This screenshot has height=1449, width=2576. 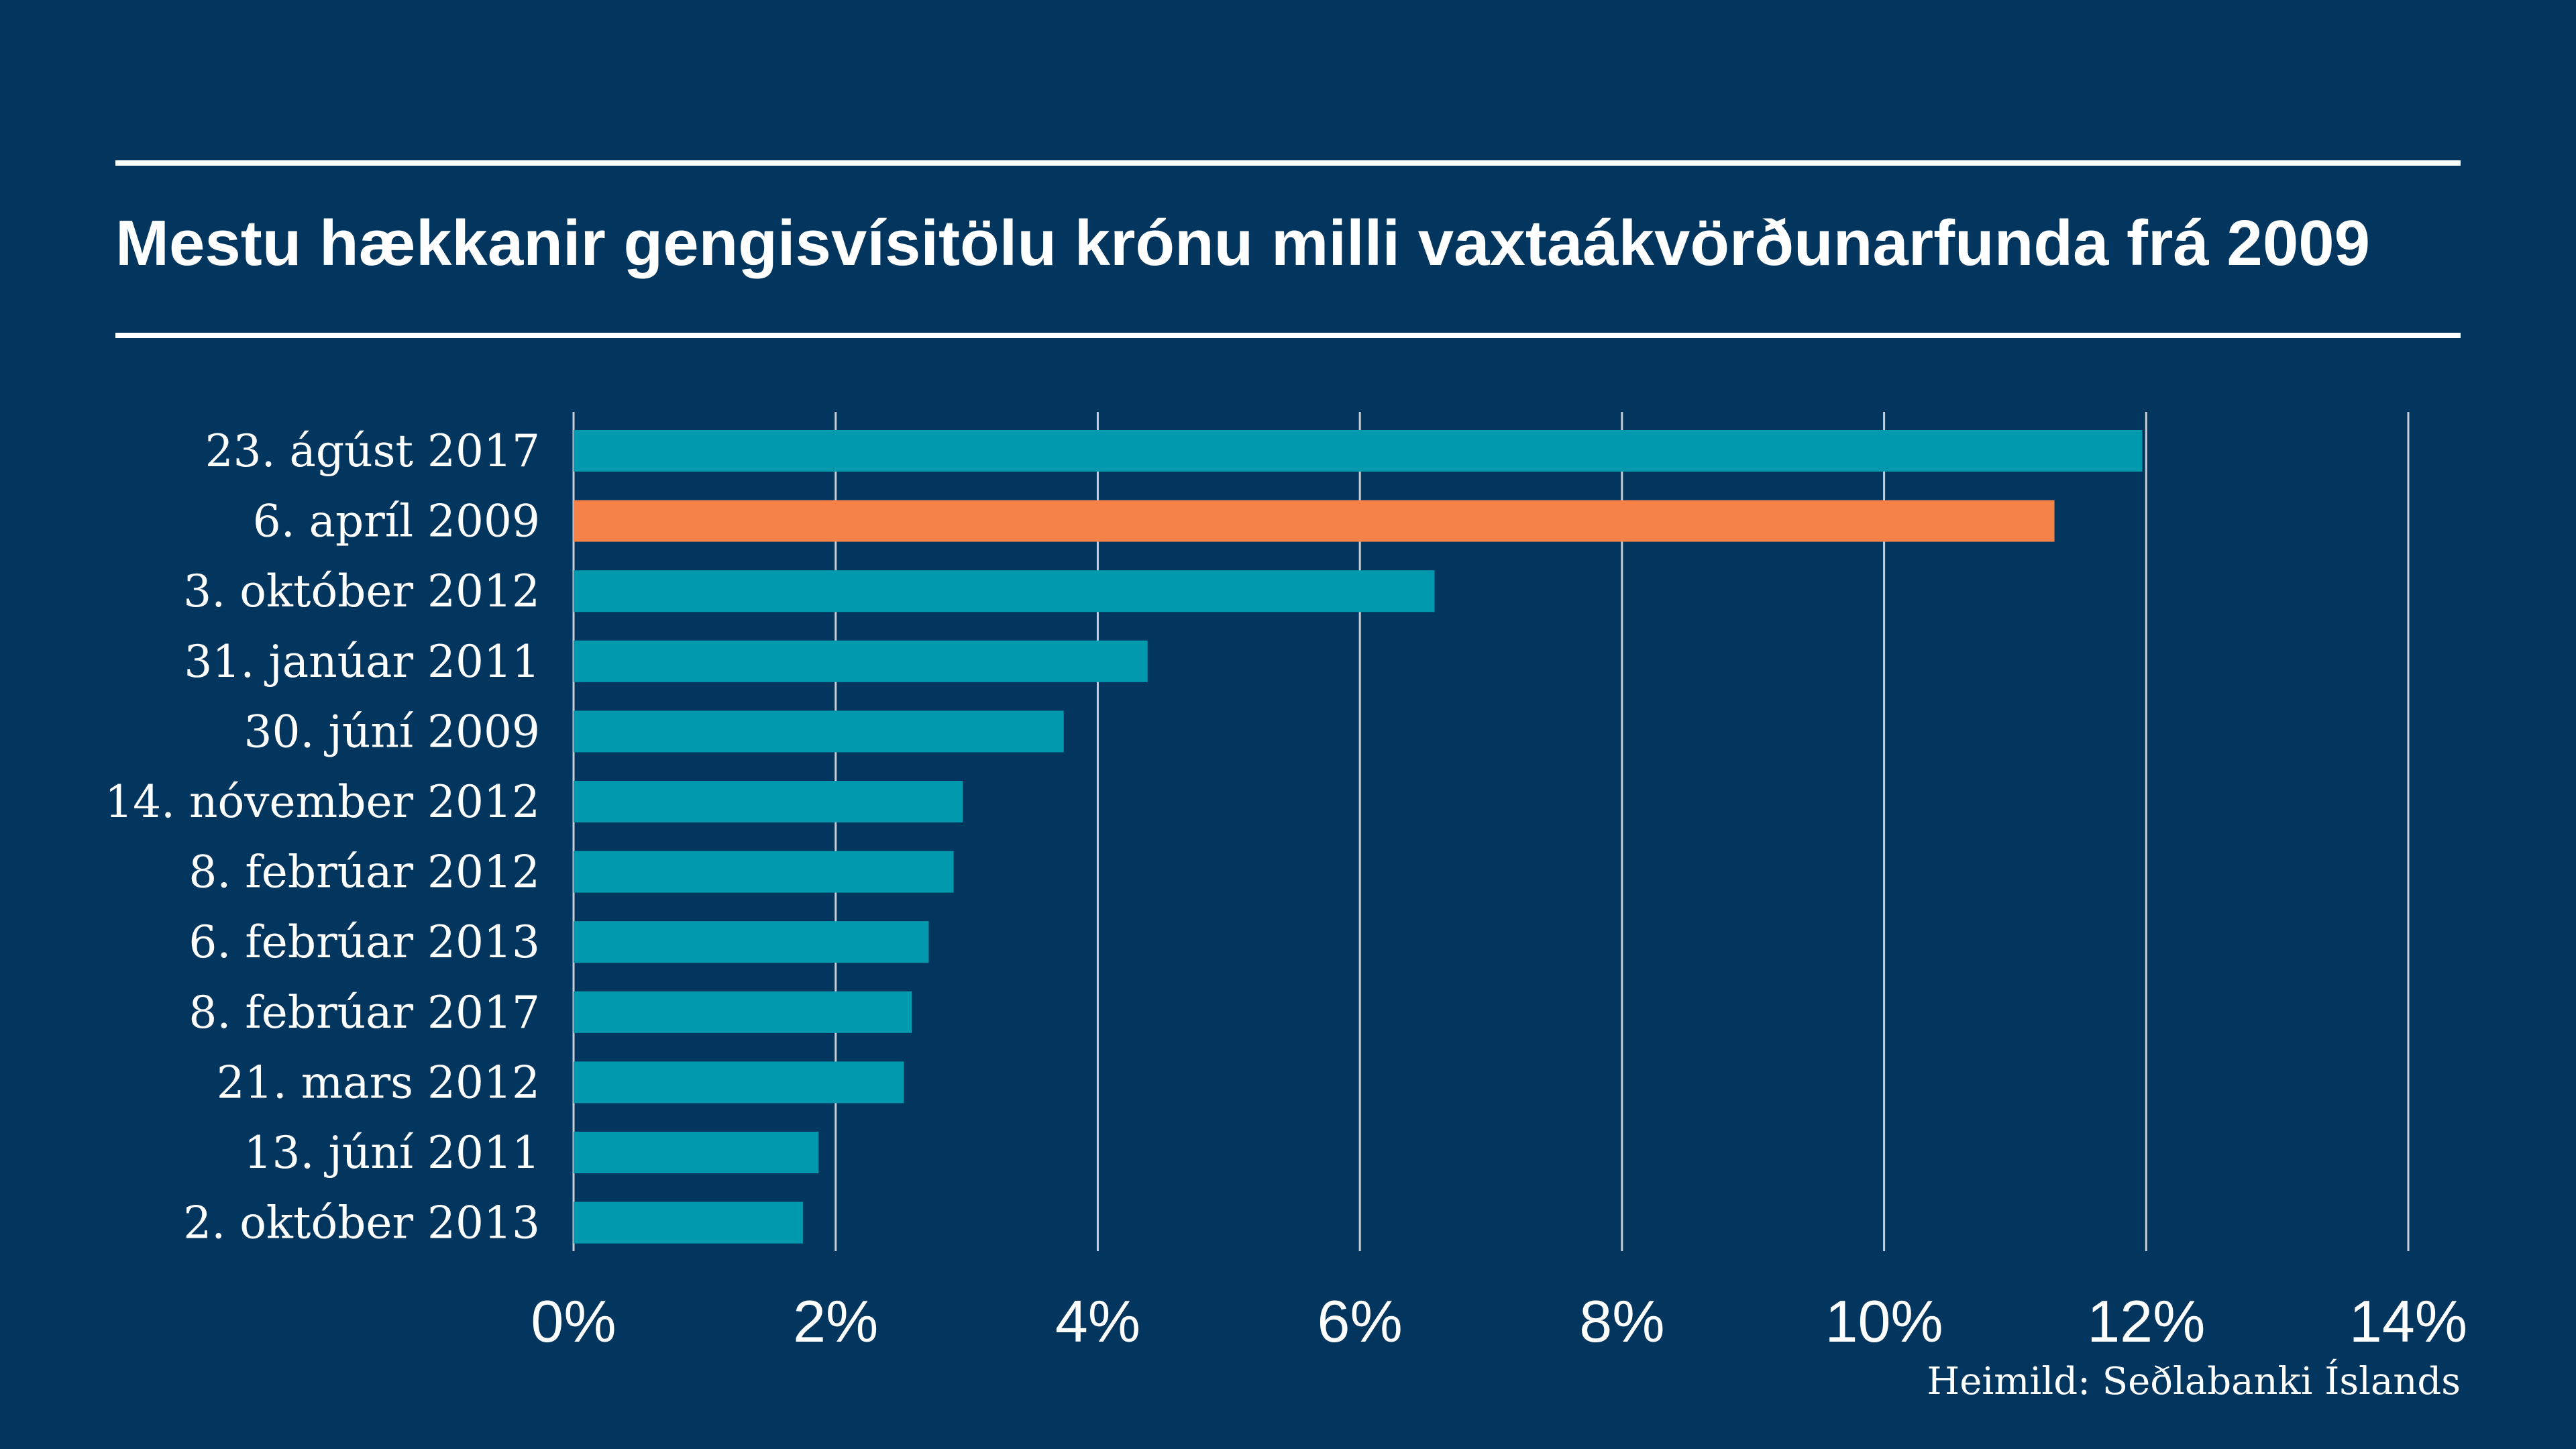 I want to click on x-tick-label: 8%, so click(x=1621, y=1321).